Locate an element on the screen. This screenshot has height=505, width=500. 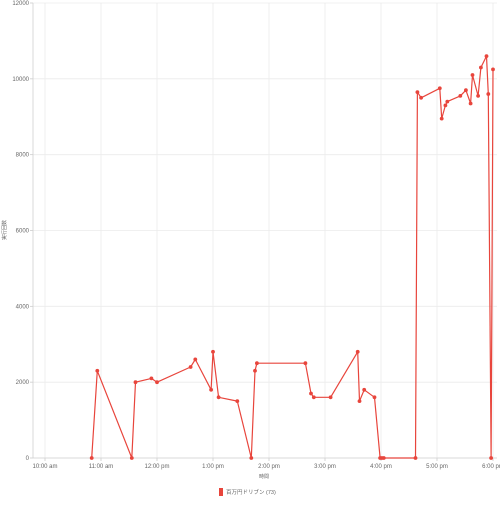
x-tick-label: 5:00 pm is located at coordinates (437, 467).